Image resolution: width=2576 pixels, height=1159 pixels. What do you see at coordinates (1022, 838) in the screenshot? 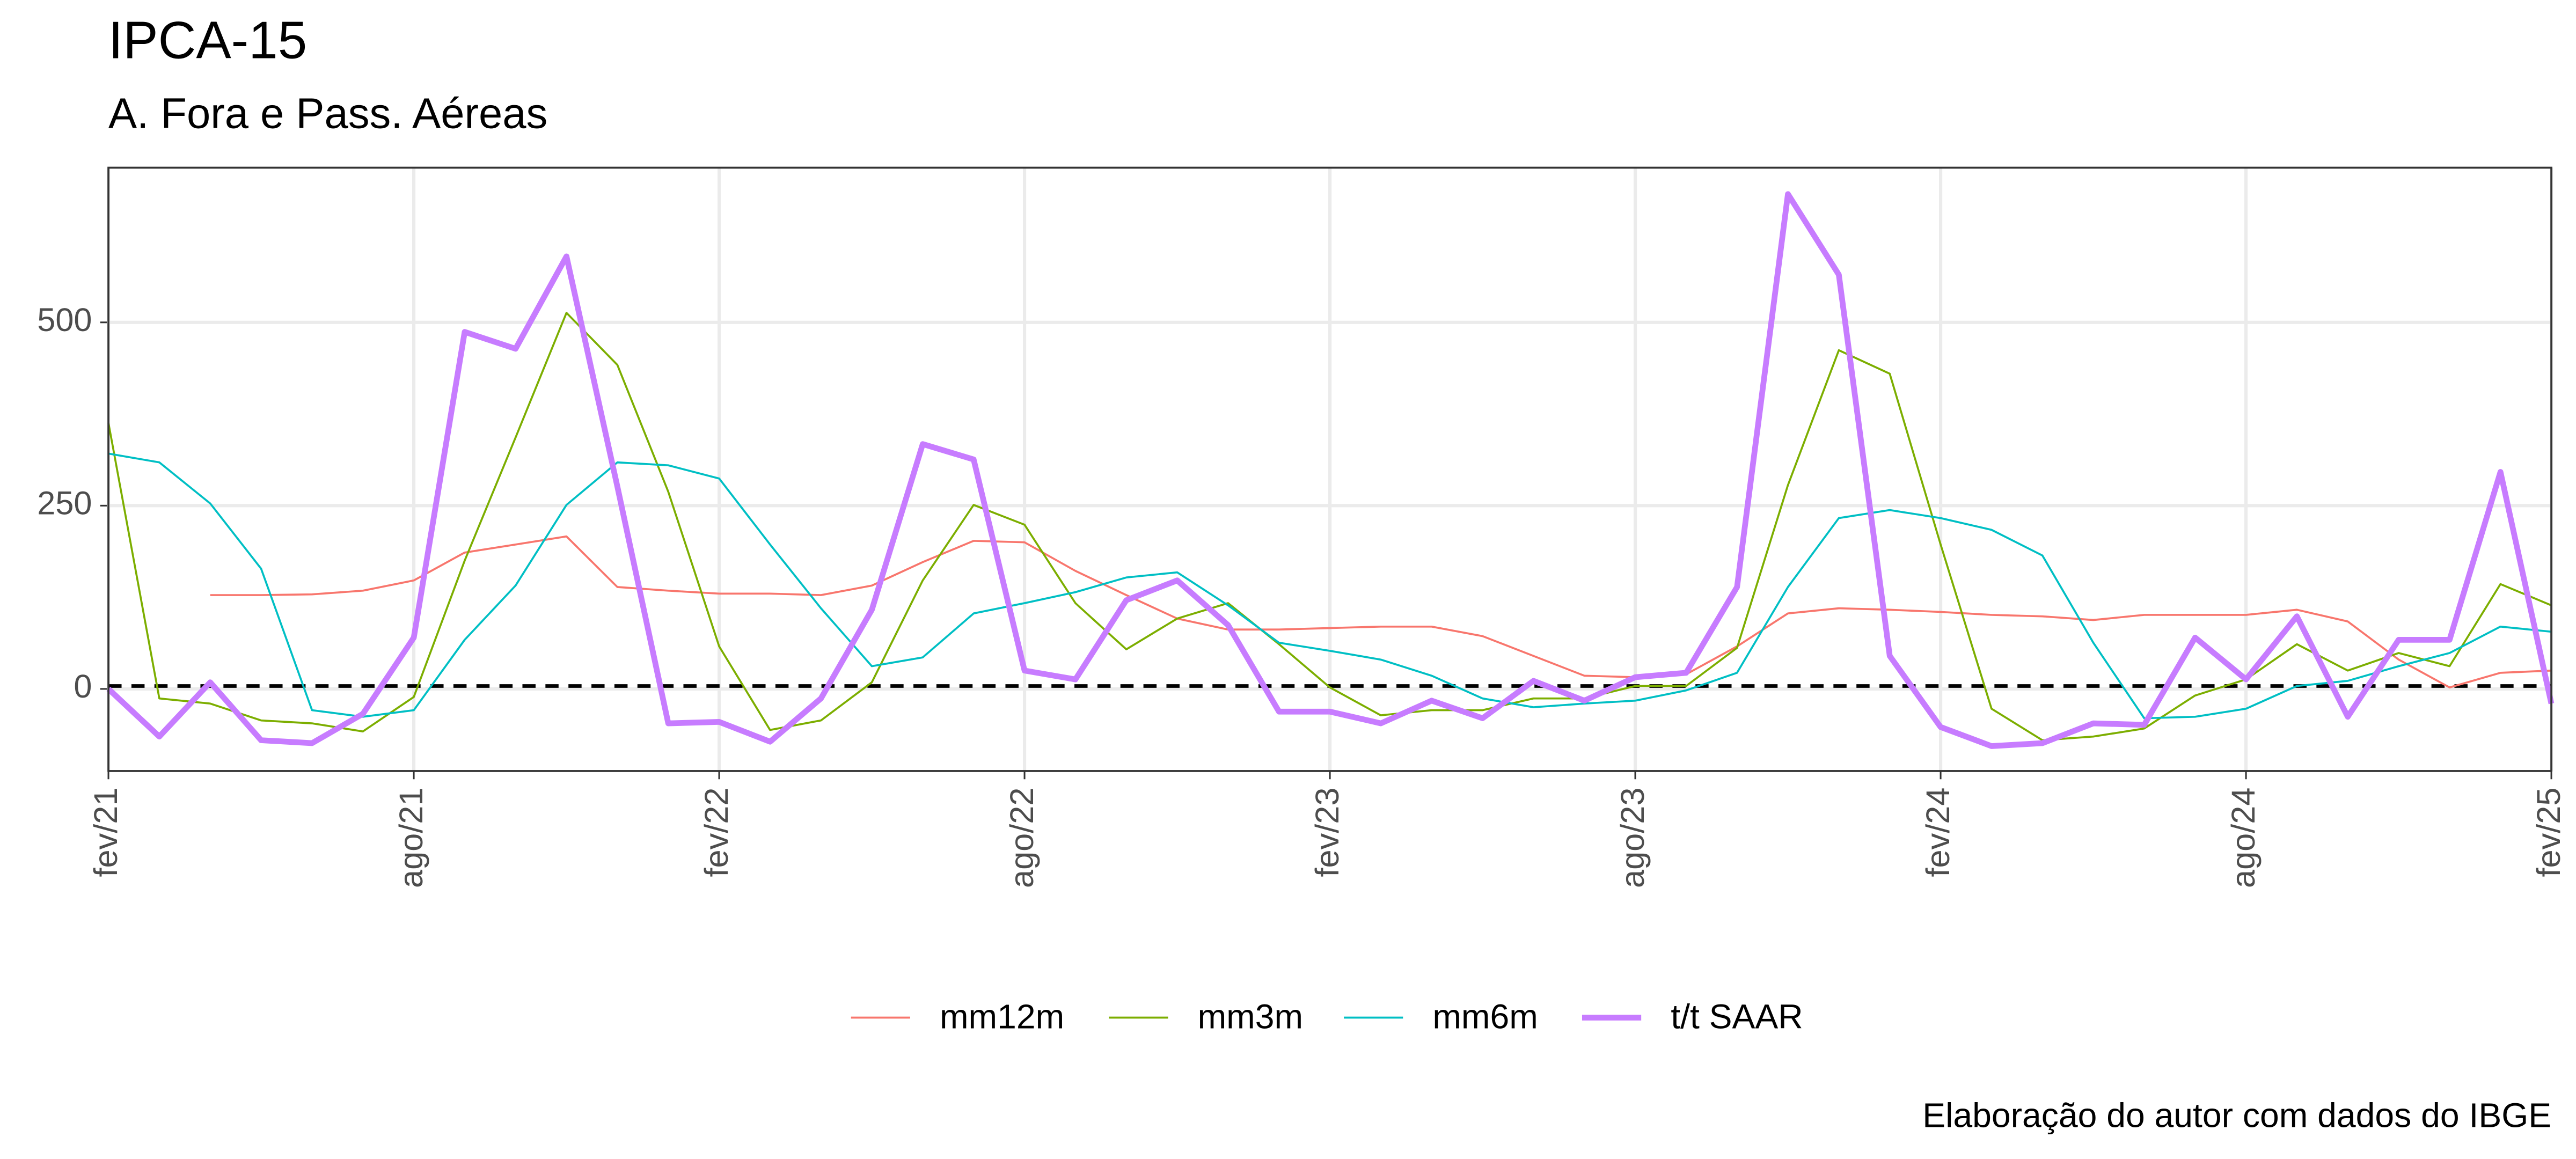
I see `x-tick-label: ago/22` at bounding box center [1022, 838].